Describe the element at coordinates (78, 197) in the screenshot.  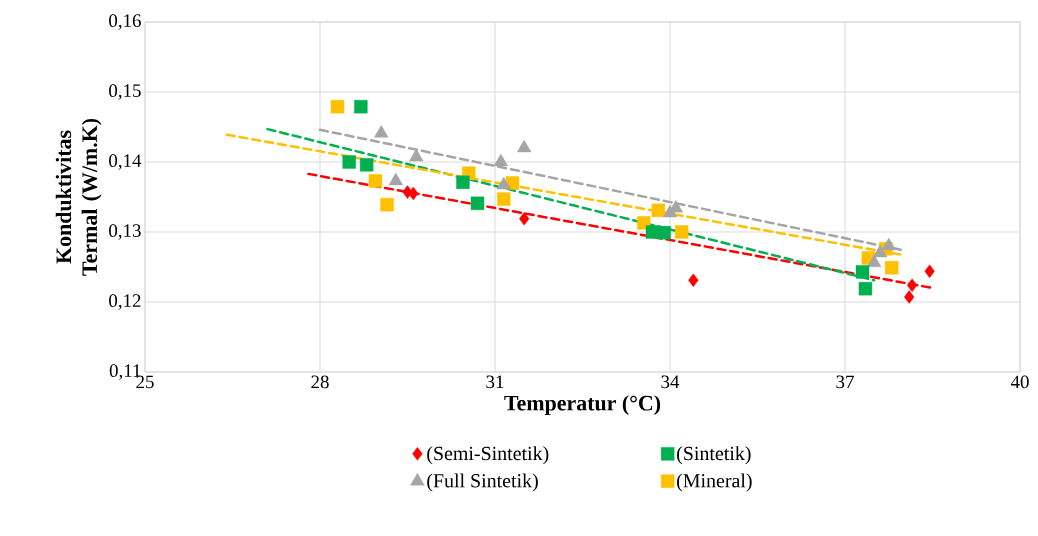
I see `y-axis-title: Konduktivitas Termal (W/m.K)` at that location.